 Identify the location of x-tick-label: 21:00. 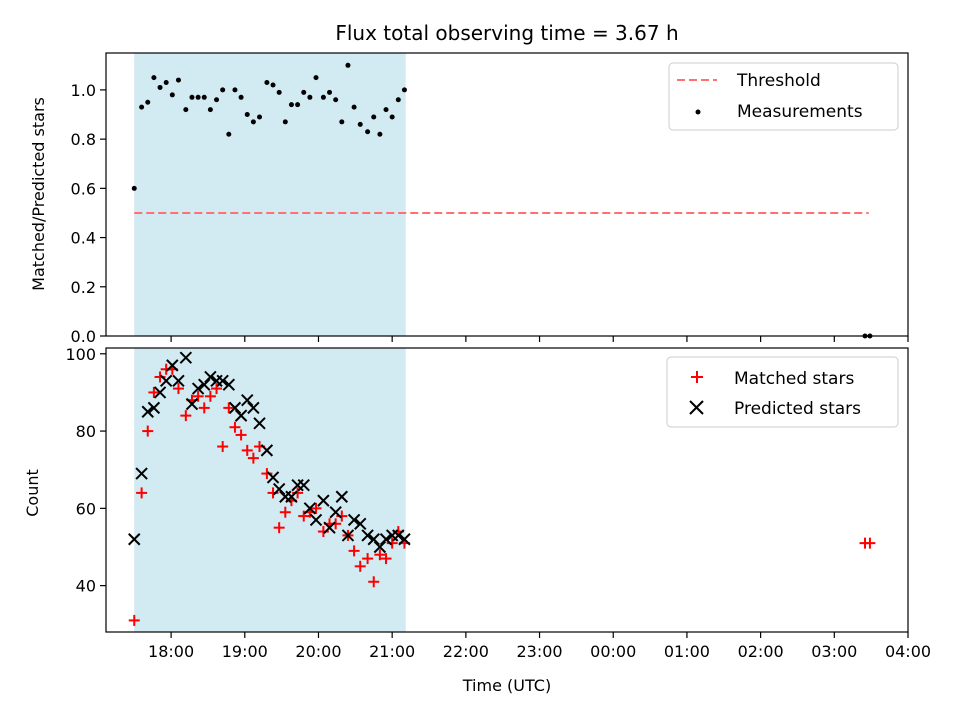
(392, 651).